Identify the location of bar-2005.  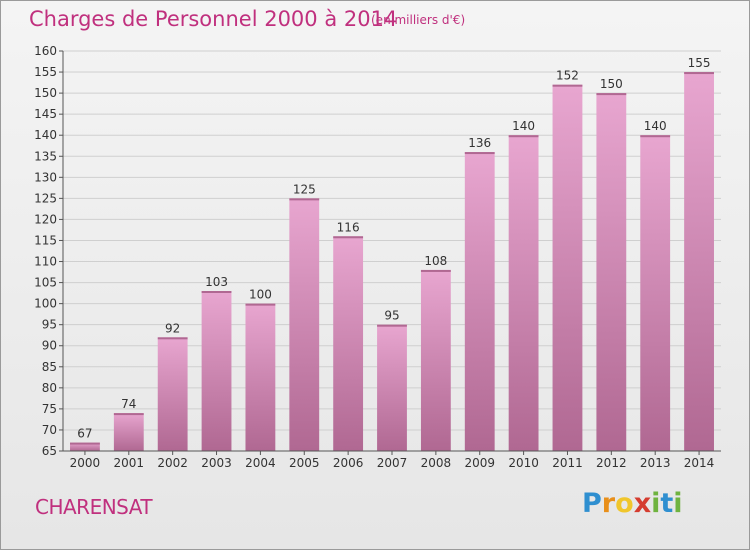
(304, 324).